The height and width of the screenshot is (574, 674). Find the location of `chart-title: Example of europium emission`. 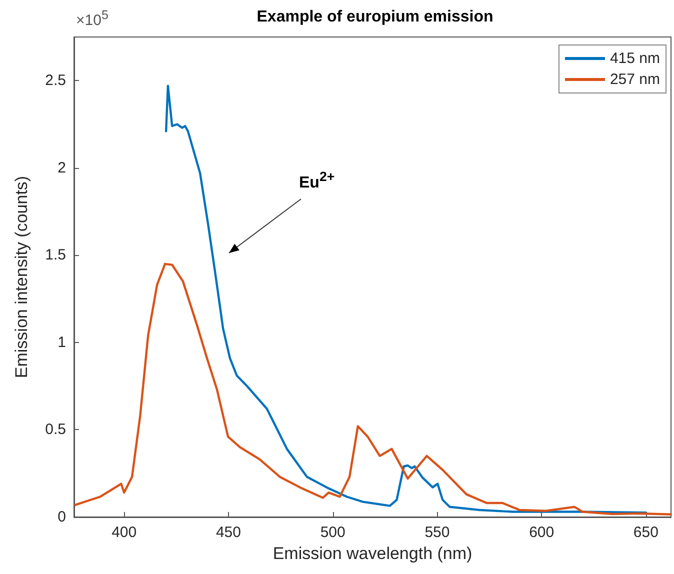

chart-title: Example of europium emission is located at coordinates (375, 17).